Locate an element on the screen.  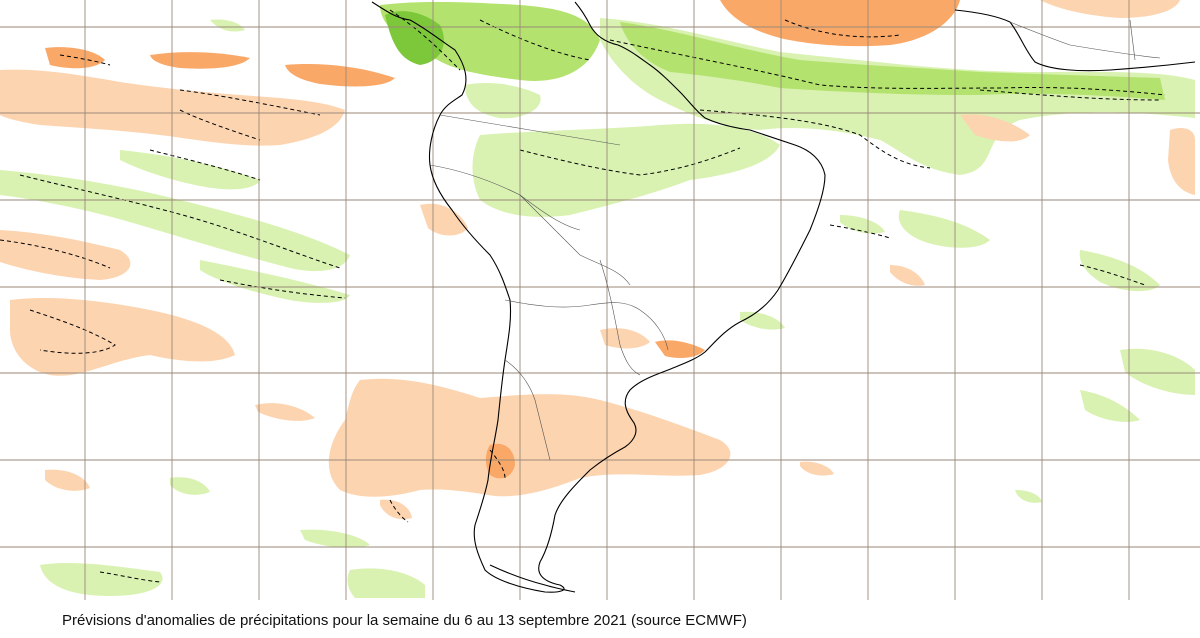
dry-anomaly-brazil-south is located at coordinates (625, 338).